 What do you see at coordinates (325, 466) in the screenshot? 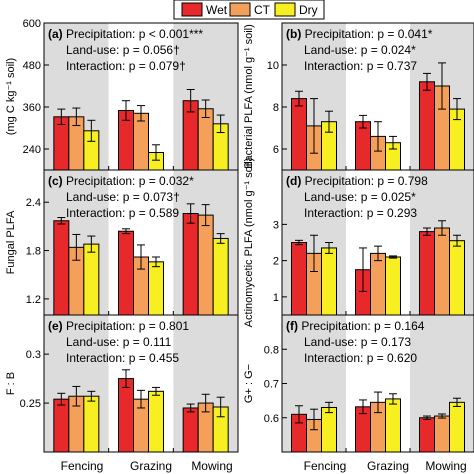
I see `x-category-fencing-right: Fencing` at bounding box center [325, 466].